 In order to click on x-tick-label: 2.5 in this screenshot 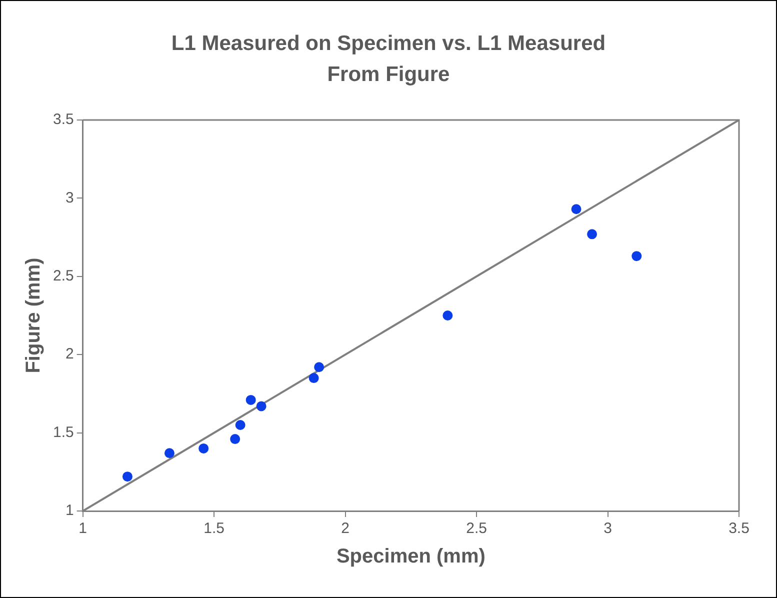, I will do `click(476, 529)`.